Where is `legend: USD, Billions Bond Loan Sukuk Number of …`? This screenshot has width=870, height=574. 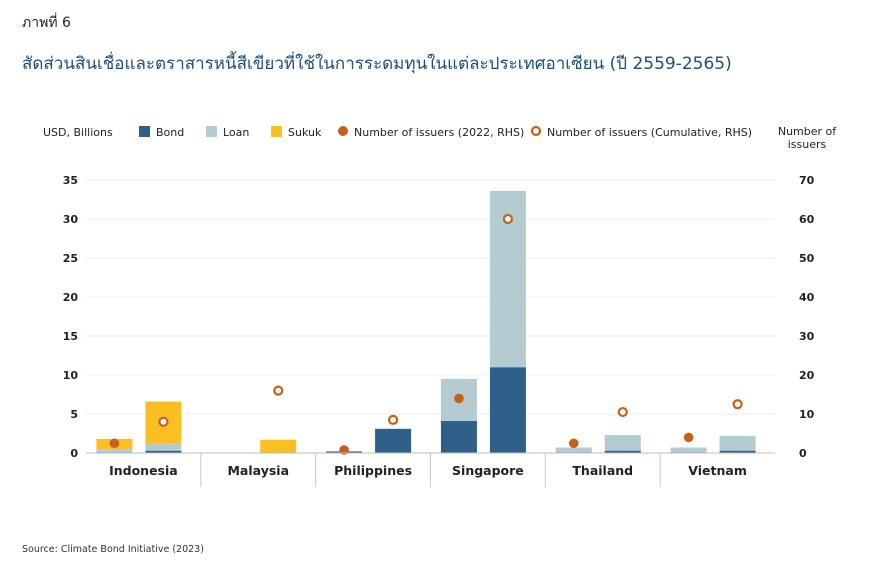 legend: USD, Billions Bond Loan Sukuk Number of … is located at coordinates (440, 138).